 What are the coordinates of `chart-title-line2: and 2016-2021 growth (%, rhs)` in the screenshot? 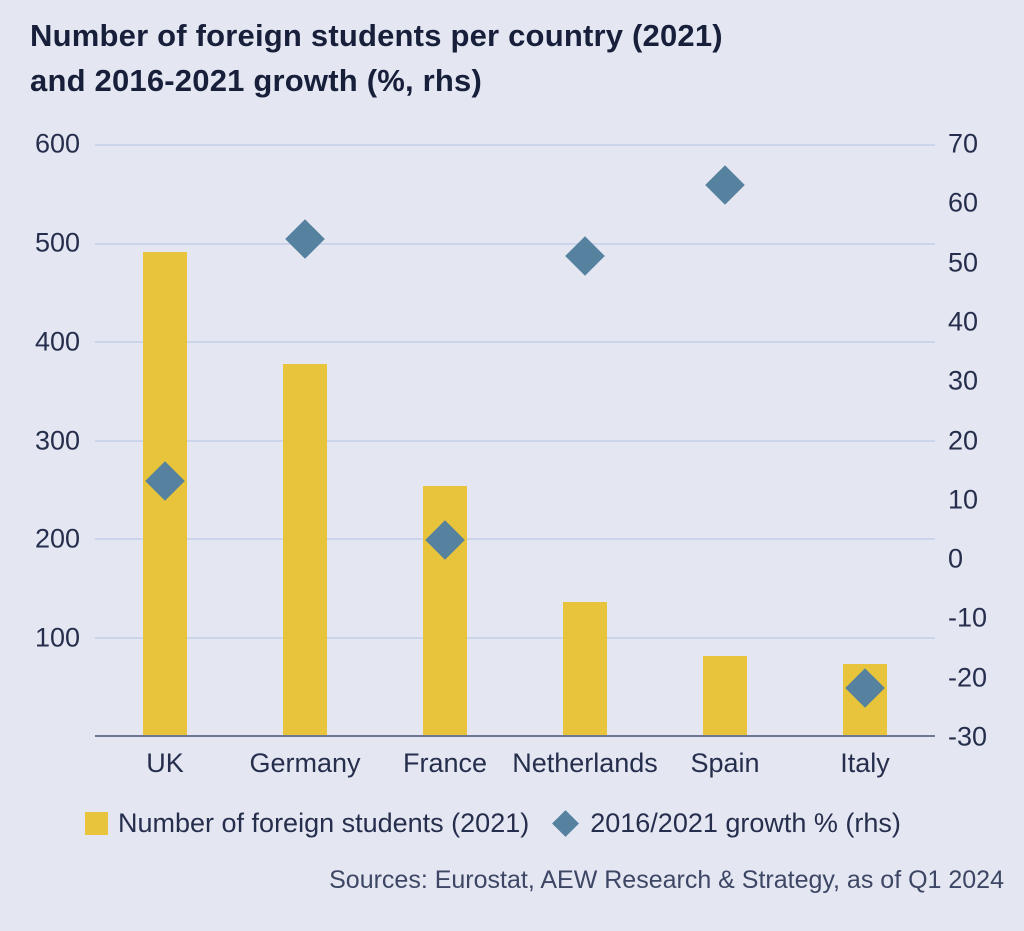 It's located at (256, 80).